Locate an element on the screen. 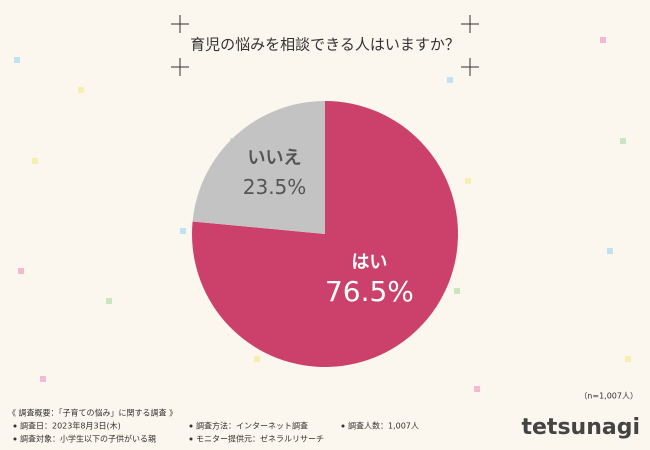 The height and width of the screenshot is (450, 650). sample-note: （n=1,007人） is located at coordinates (608, 396).